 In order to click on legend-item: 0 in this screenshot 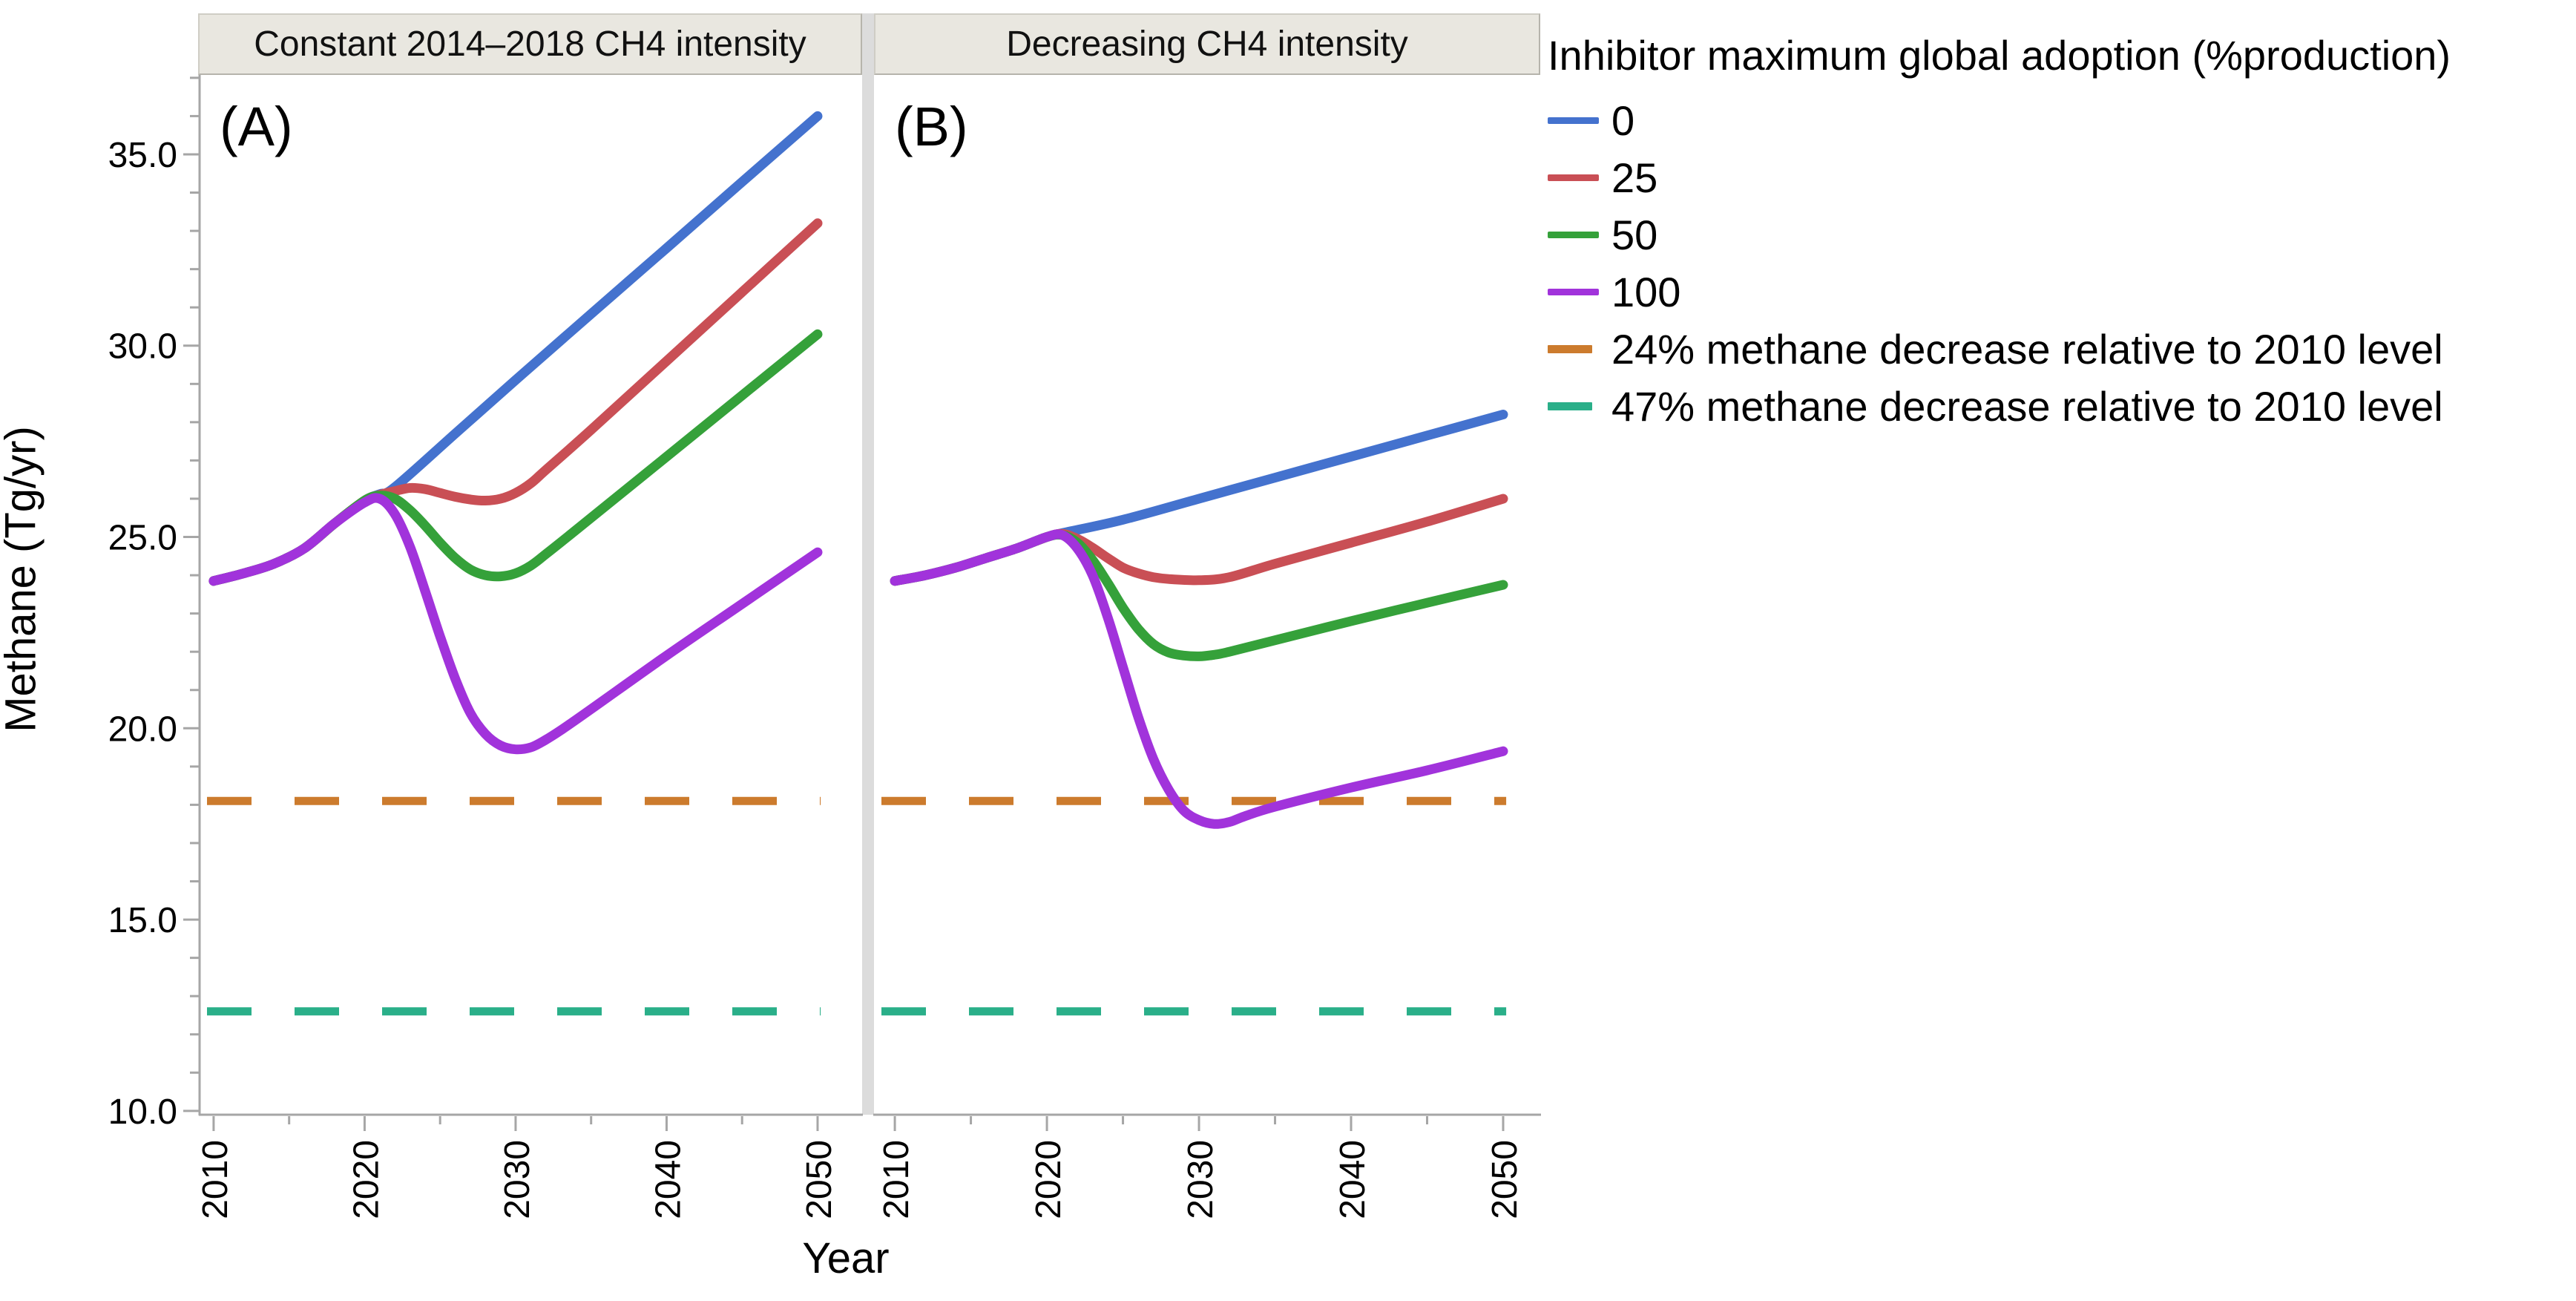, I will do `click(2062, 121)`.